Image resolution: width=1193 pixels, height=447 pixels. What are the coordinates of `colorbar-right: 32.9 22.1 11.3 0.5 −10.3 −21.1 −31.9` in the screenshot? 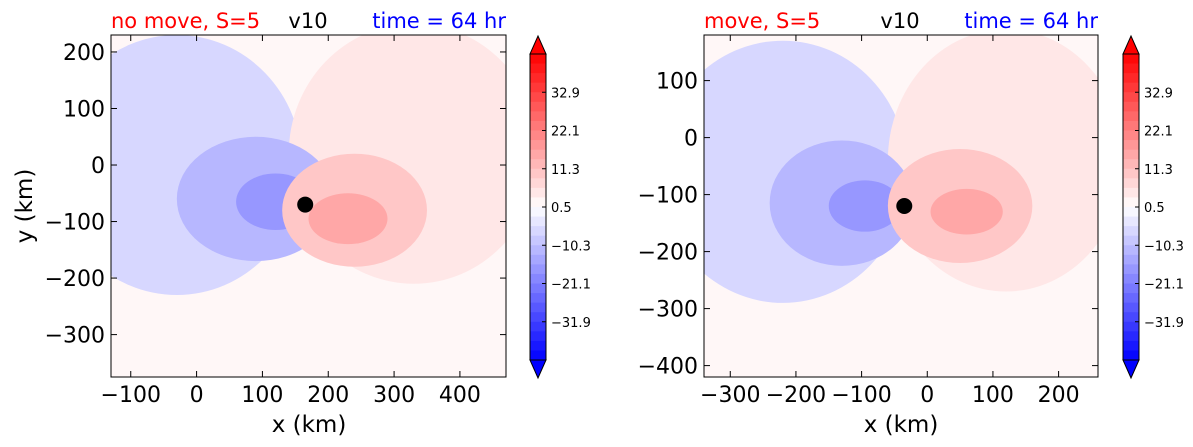 It's located at (1153, 207).